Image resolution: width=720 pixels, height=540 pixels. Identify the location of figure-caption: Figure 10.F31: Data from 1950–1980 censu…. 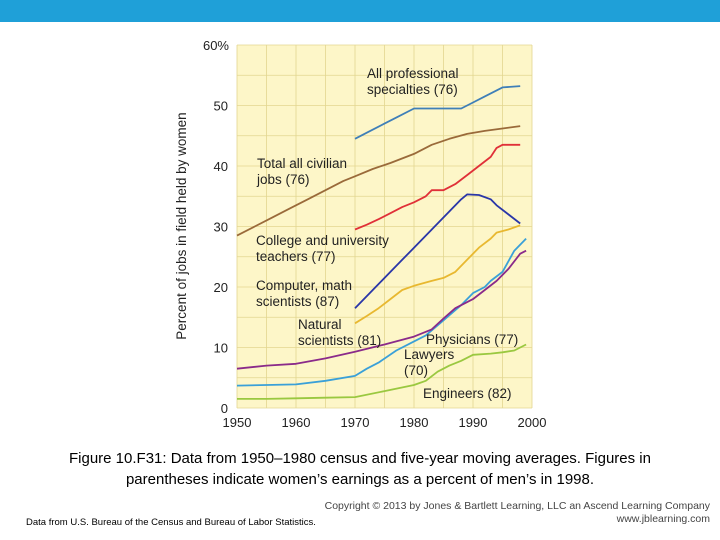
(360, 469).